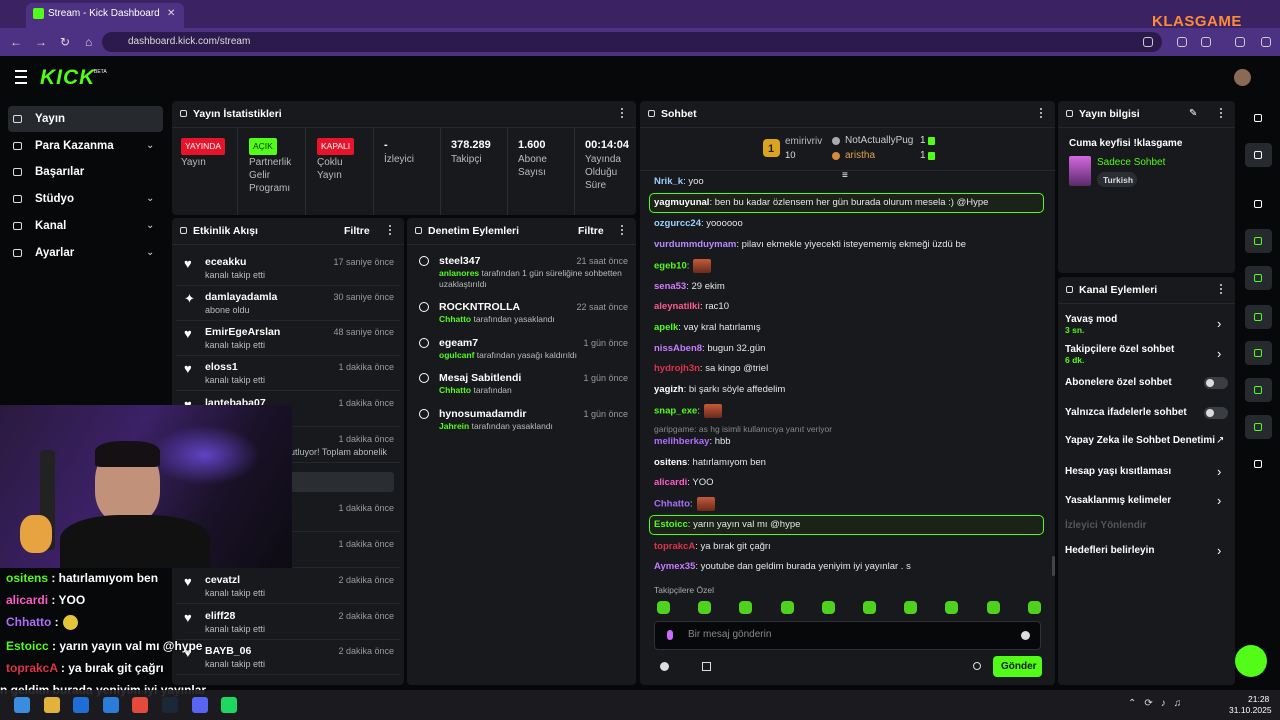 This screenshot has width=1280, height=720. I want to click on browser-button: →, so click(41, 42).